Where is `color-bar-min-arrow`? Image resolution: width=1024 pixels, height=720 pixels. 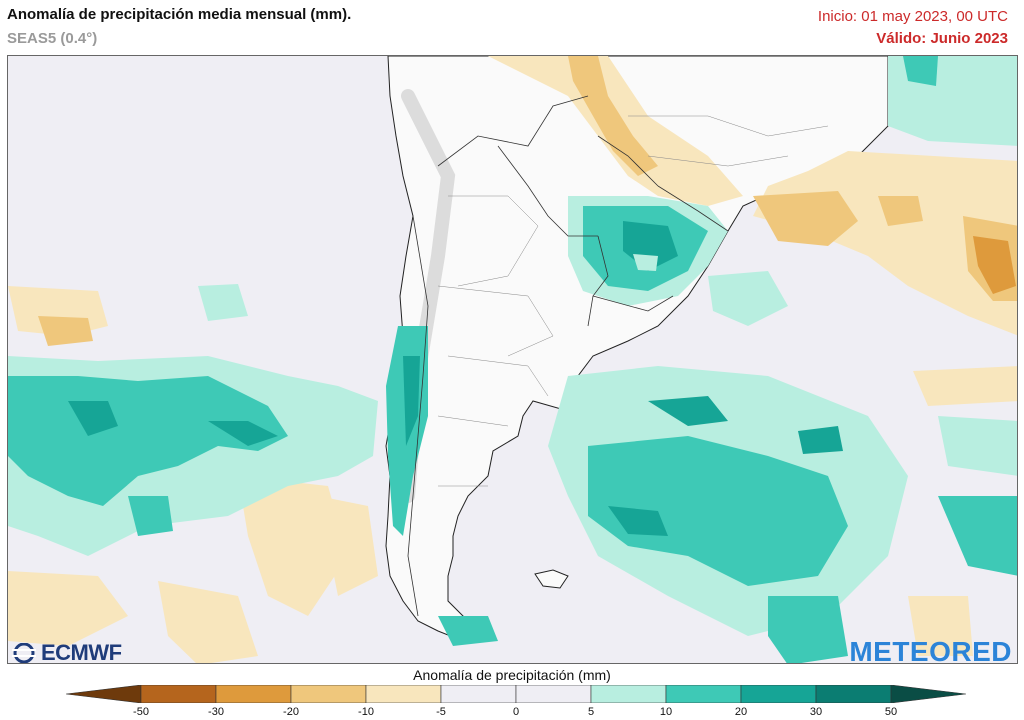
color-bar-min-arrow is located at coordinates (104, 694).